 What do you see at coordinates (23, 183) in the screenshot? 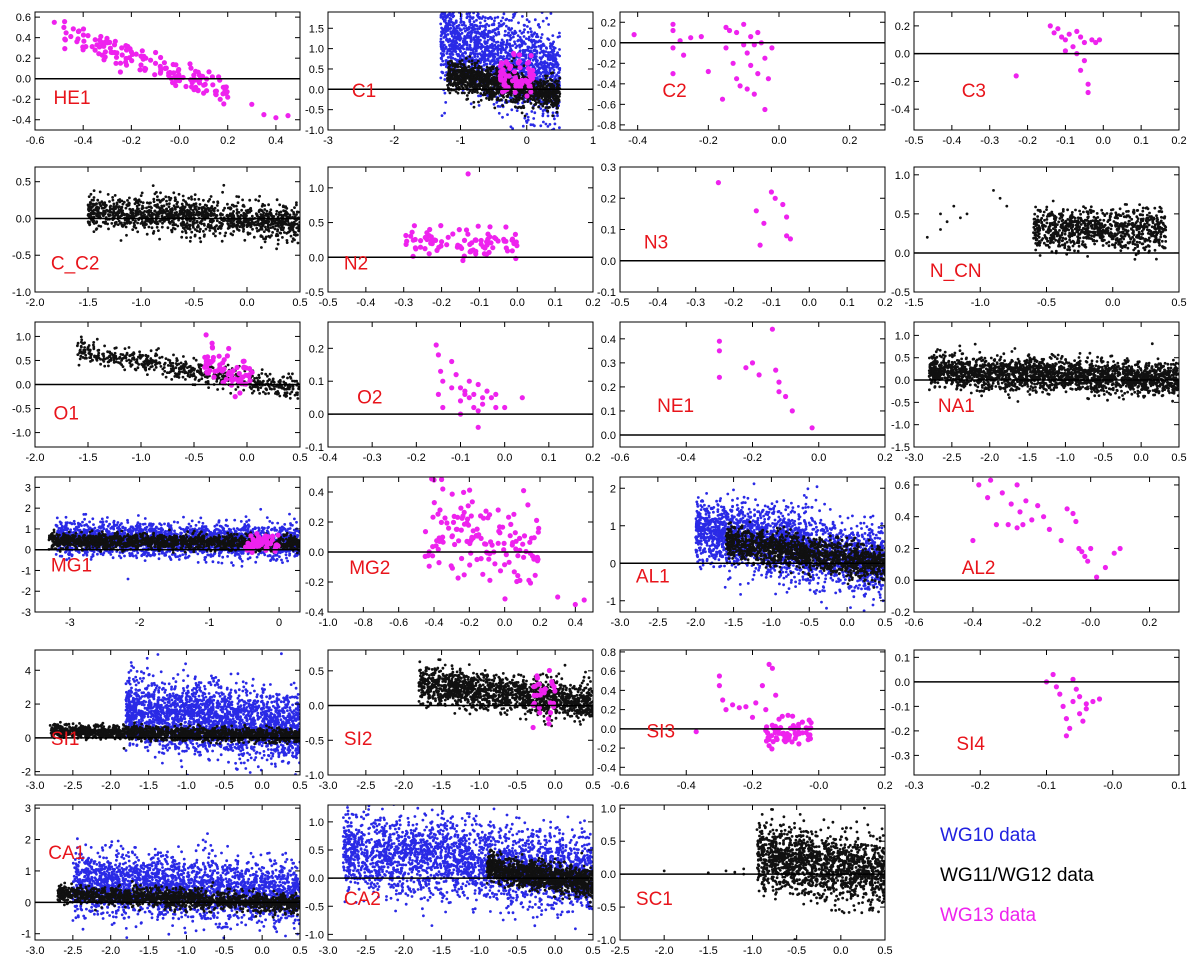
I see `y-tick-label: 0.5` at bounding box center [23, 183].